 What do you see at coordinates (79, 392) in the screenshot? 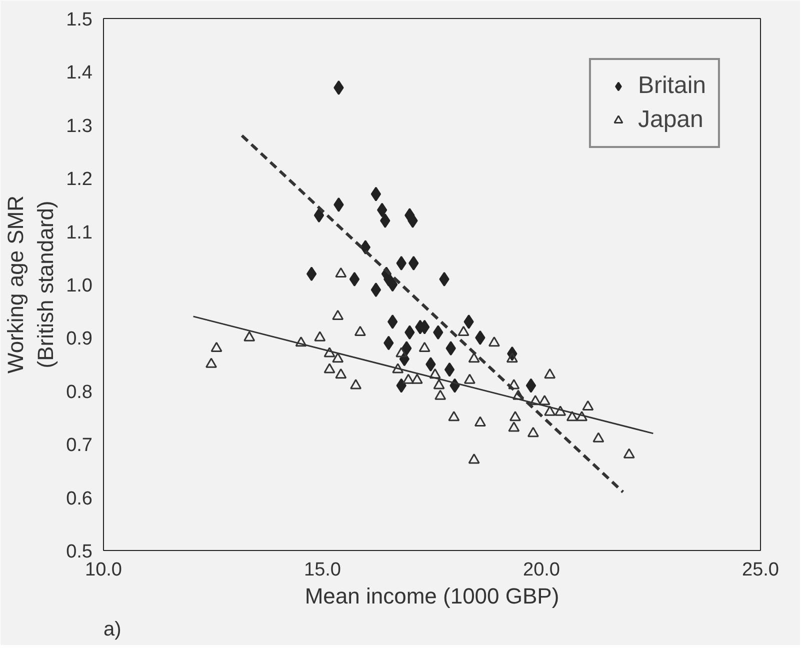
I see `y-tick-label: 0.8` at bounding box center [79, 392].